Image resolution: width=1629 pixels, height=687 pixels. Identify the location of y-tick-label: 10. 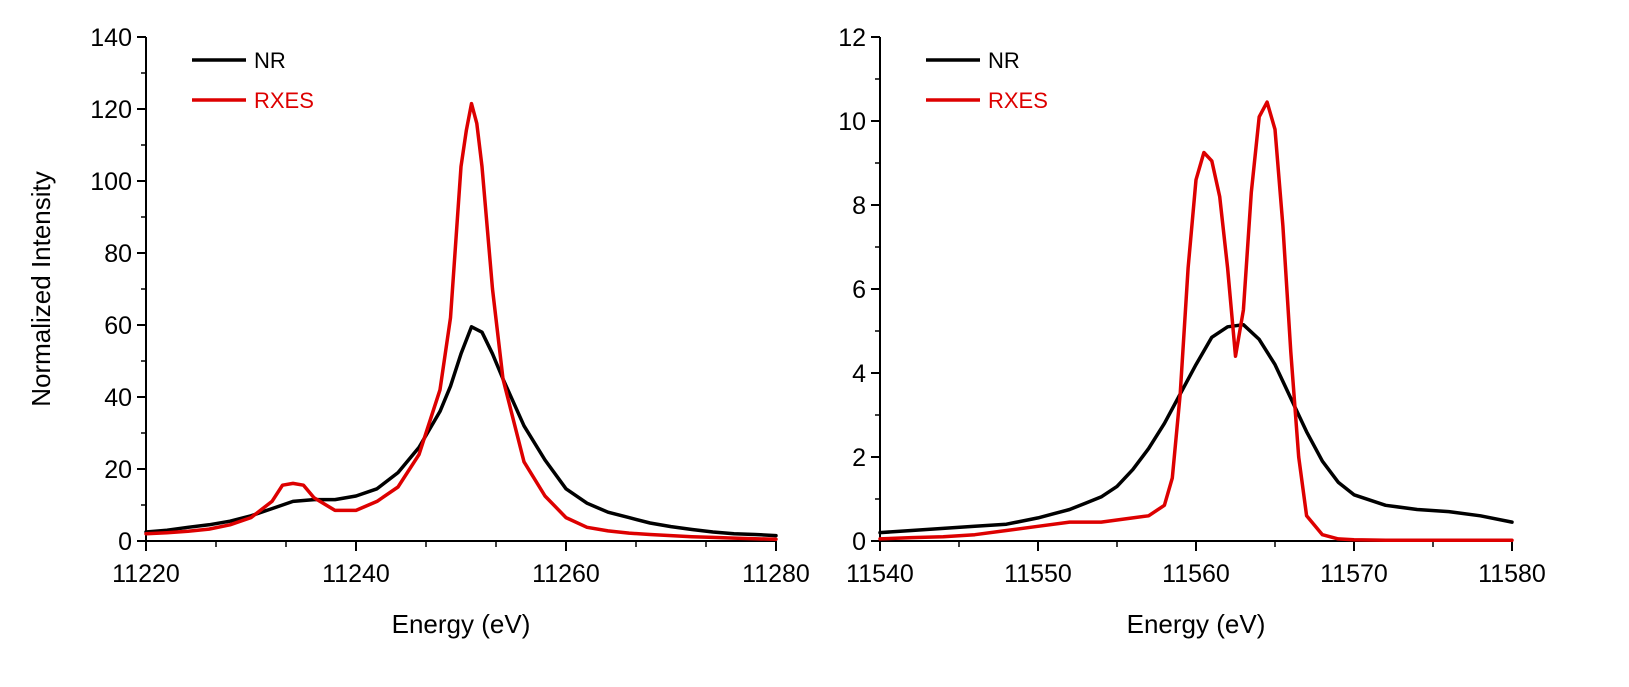
(852, 122).